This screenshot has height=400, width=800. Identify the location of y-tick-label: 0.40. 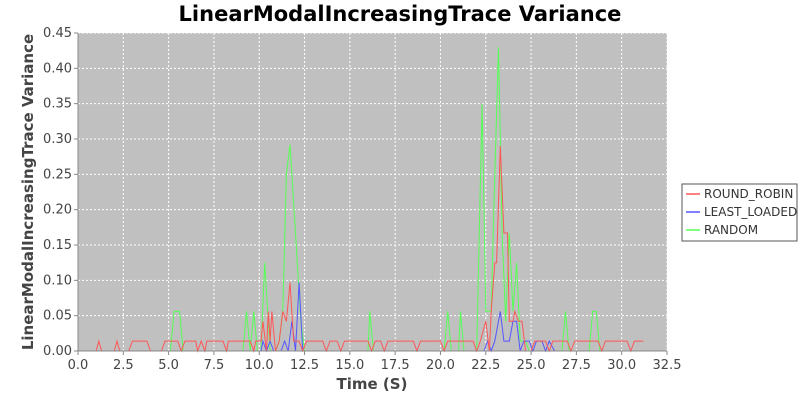
(57, 68).